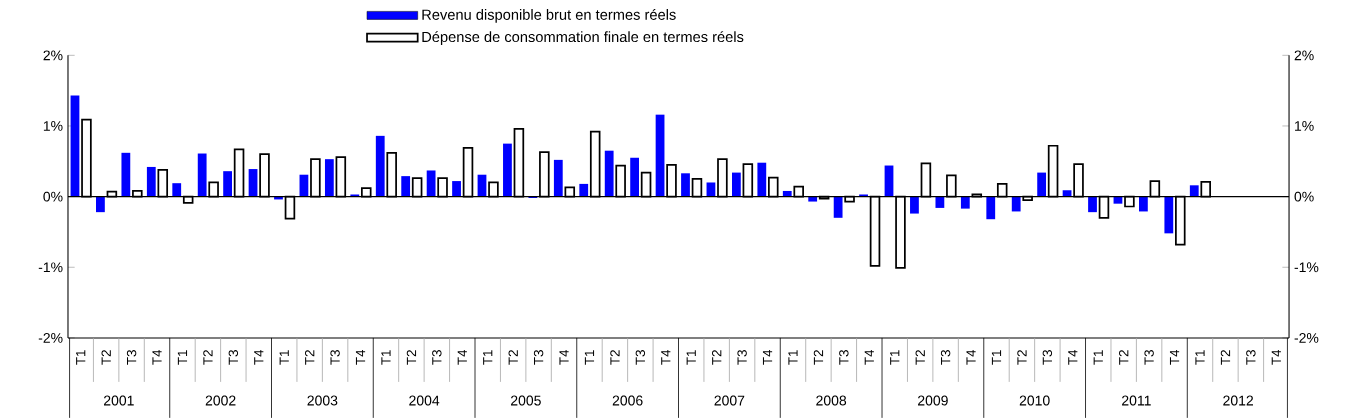 The width and height of the screenshot is (1365, 420). What do you see at coordinates (933, 400) in the screenshot?
I see `text: 2009` at bounding box center [933, 400].